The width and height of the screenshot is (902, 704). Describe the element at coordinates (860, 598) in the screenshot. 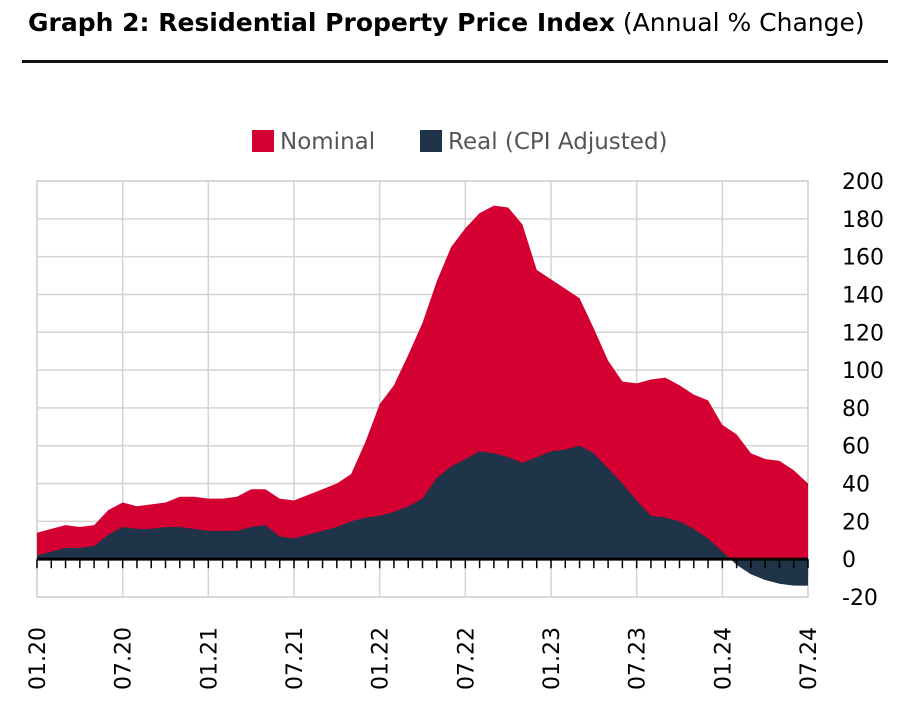

I see `y-tick-label: -20` at that location.